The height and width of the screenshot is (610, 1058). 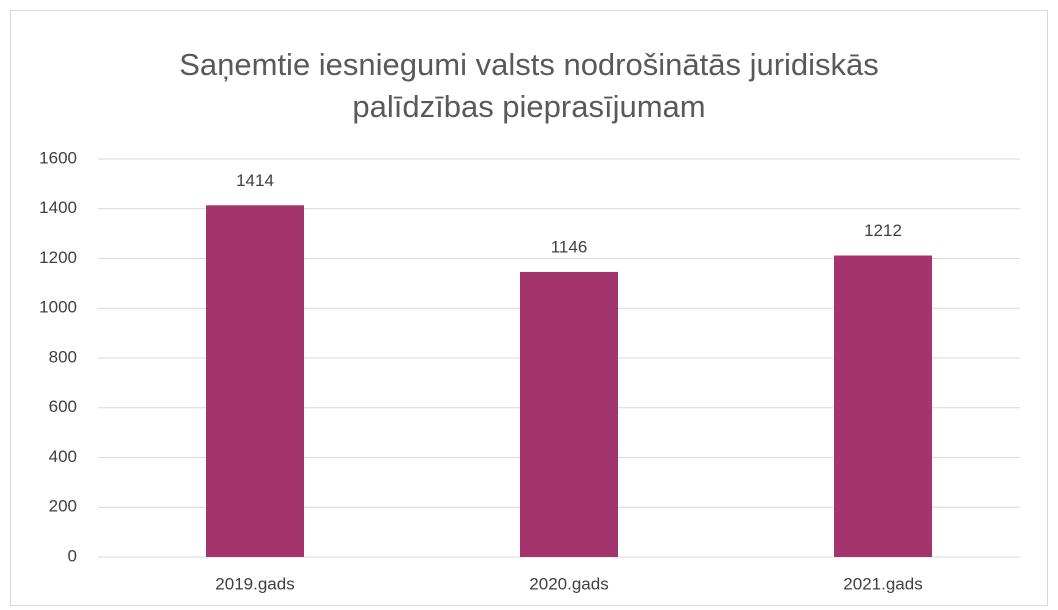 I want to click on x-tick-label: 2021.gads, so click(x=882, y=583).